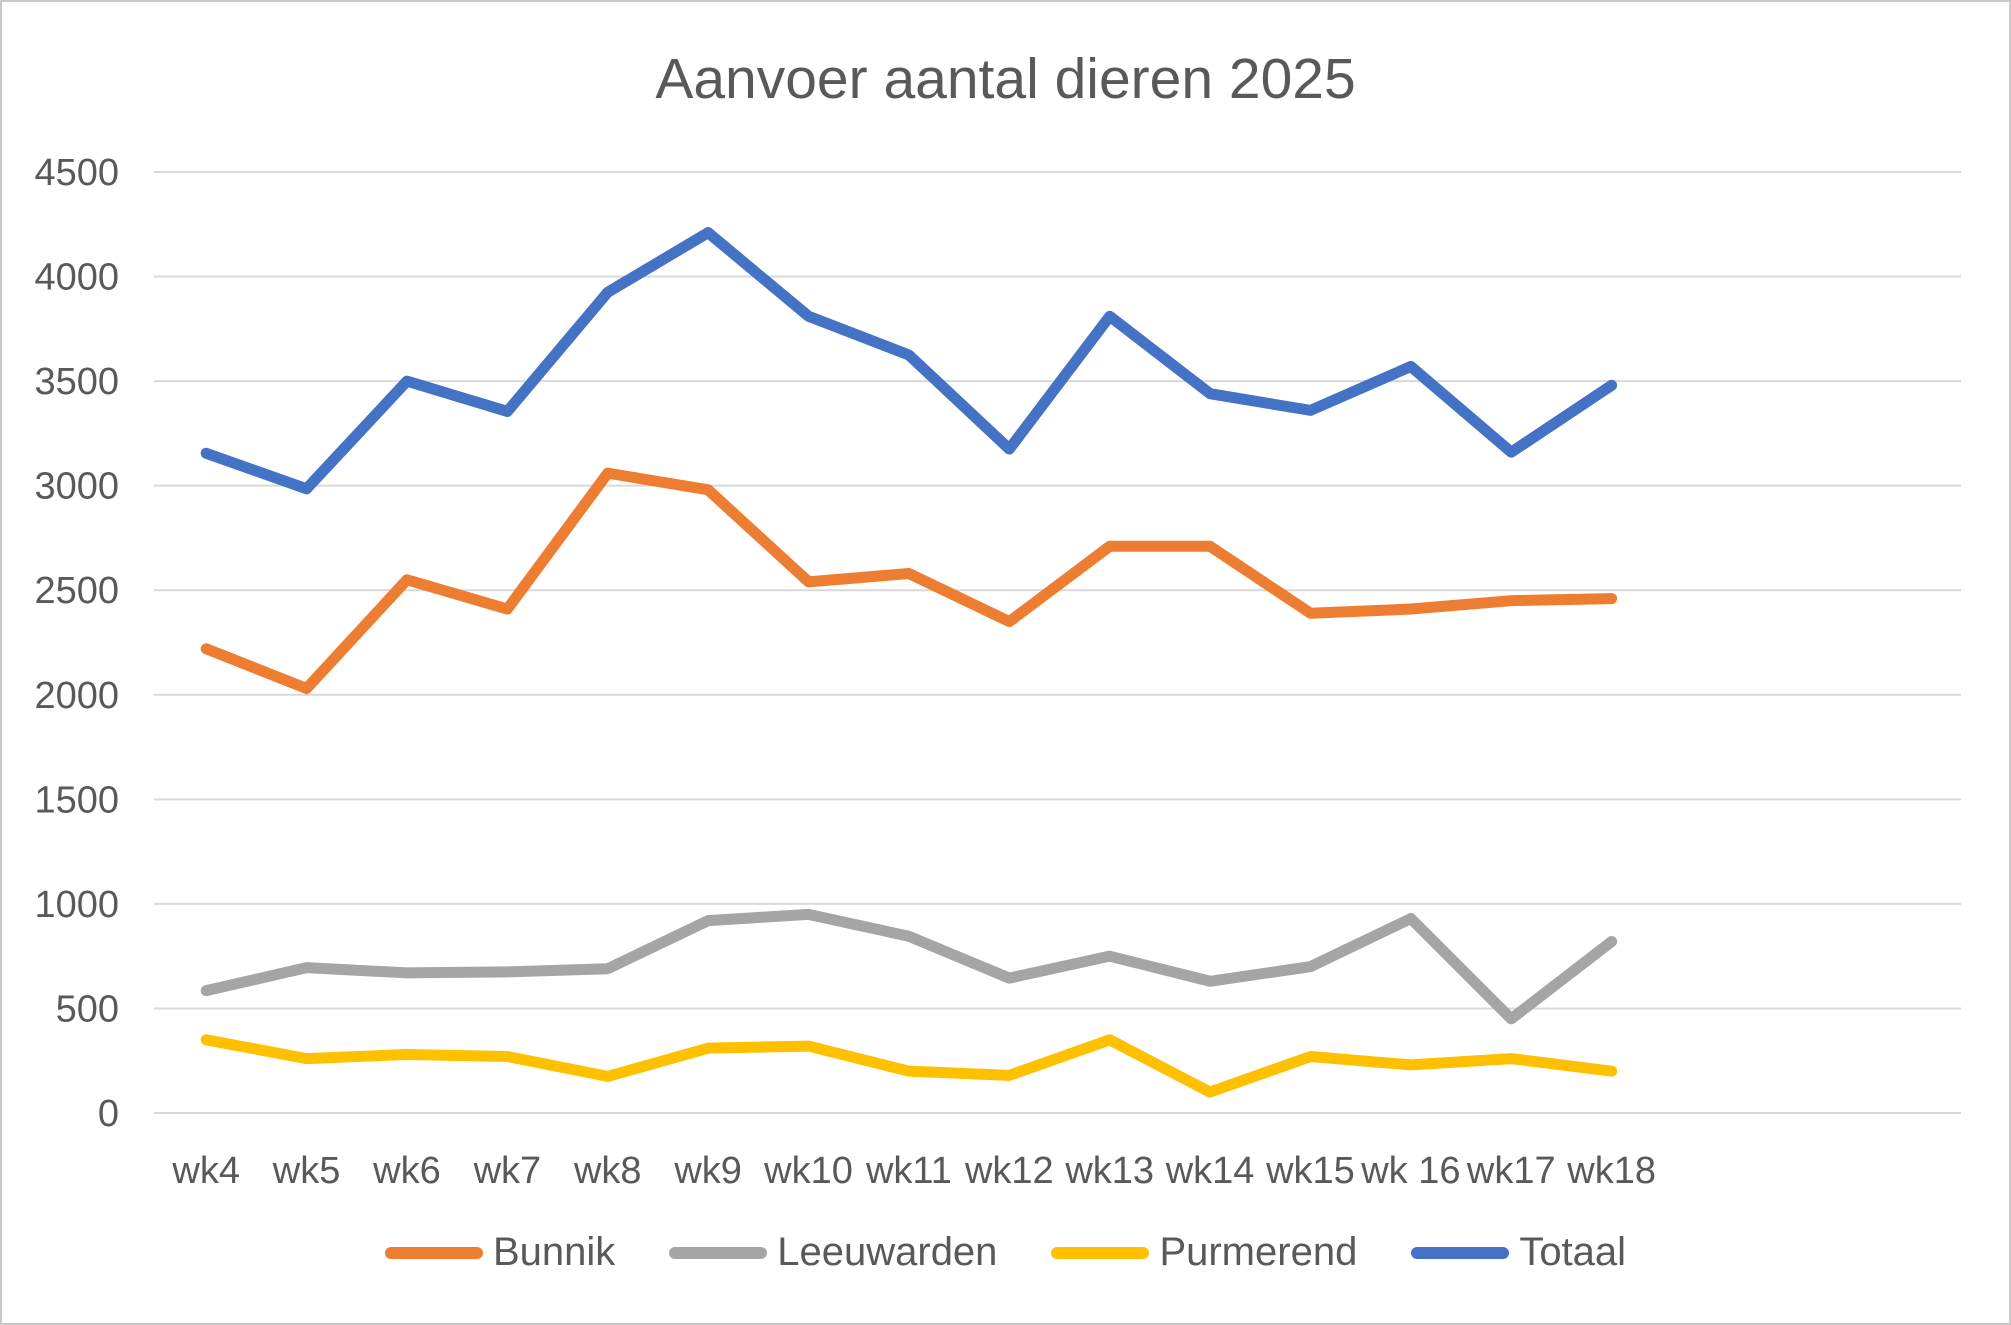  What do you see at coordinates (1410, 1171) in the screenshot?
I see `x-tick-label: wk 16` at bounding box center [1410, 1171].